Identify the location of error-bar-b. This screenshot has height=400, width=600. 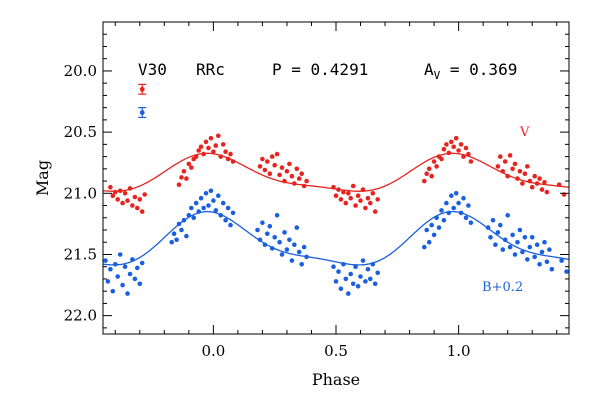
(142, 113).